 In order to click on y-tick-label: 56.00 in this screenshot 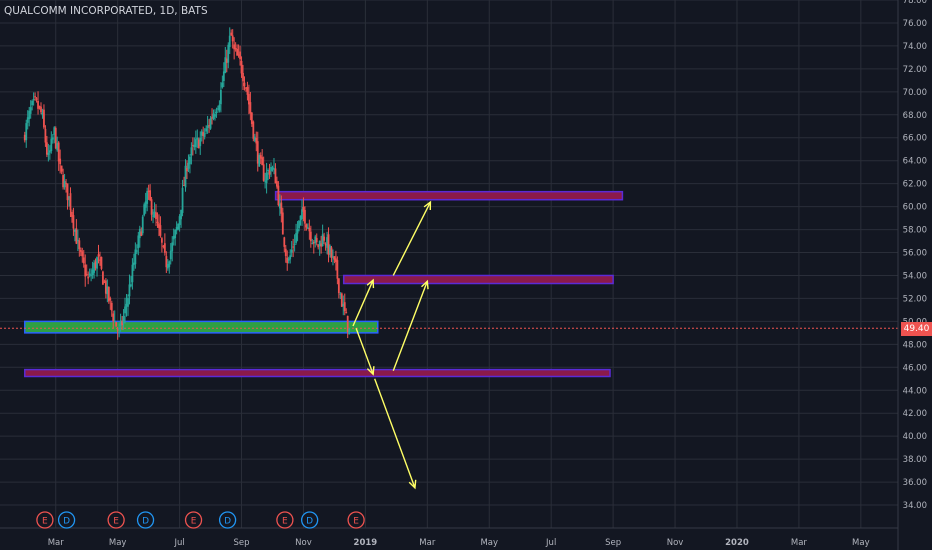, I will do `click(915, 254)`.